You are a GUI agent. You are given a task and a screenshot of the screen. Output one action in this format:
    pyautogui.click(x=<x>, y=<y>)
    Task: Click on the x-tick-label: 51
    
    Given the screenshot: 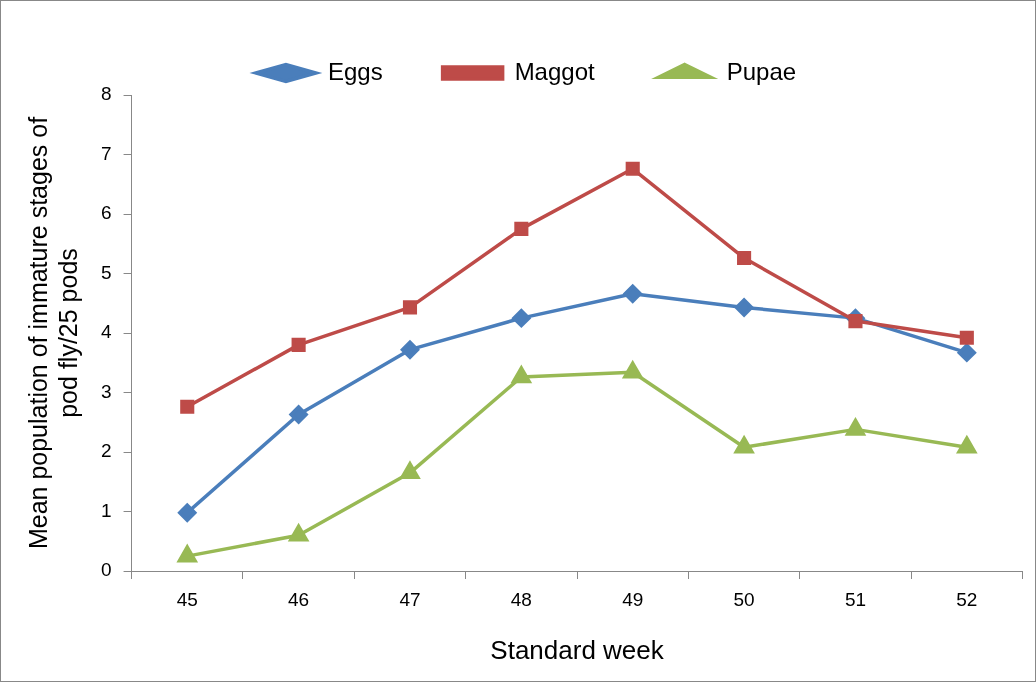 What is the action you would take?
    pyautogui.click(x=855, y=599)
    